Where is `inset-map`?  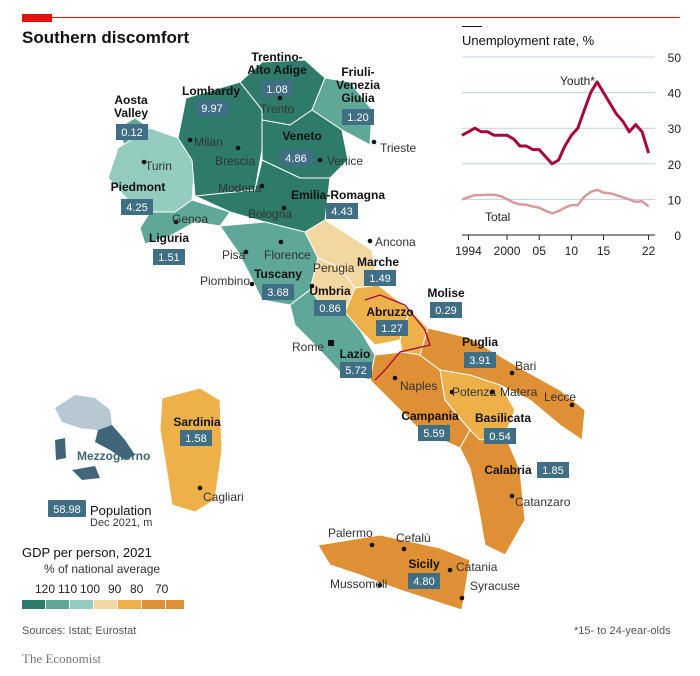 inset-map is located at coordinates (95, 437).